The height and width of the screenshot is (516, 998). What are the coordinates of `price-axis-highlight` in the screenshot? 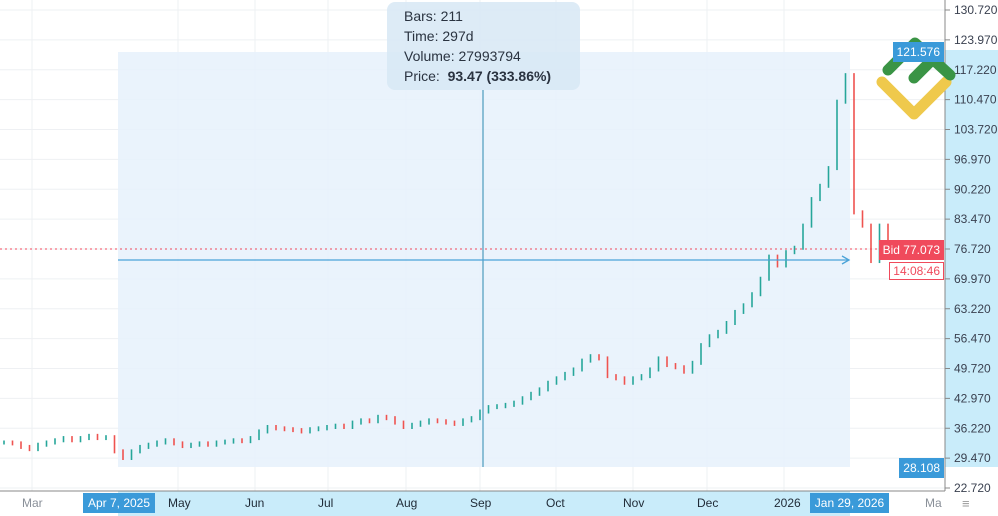 It's located at (971, 258).